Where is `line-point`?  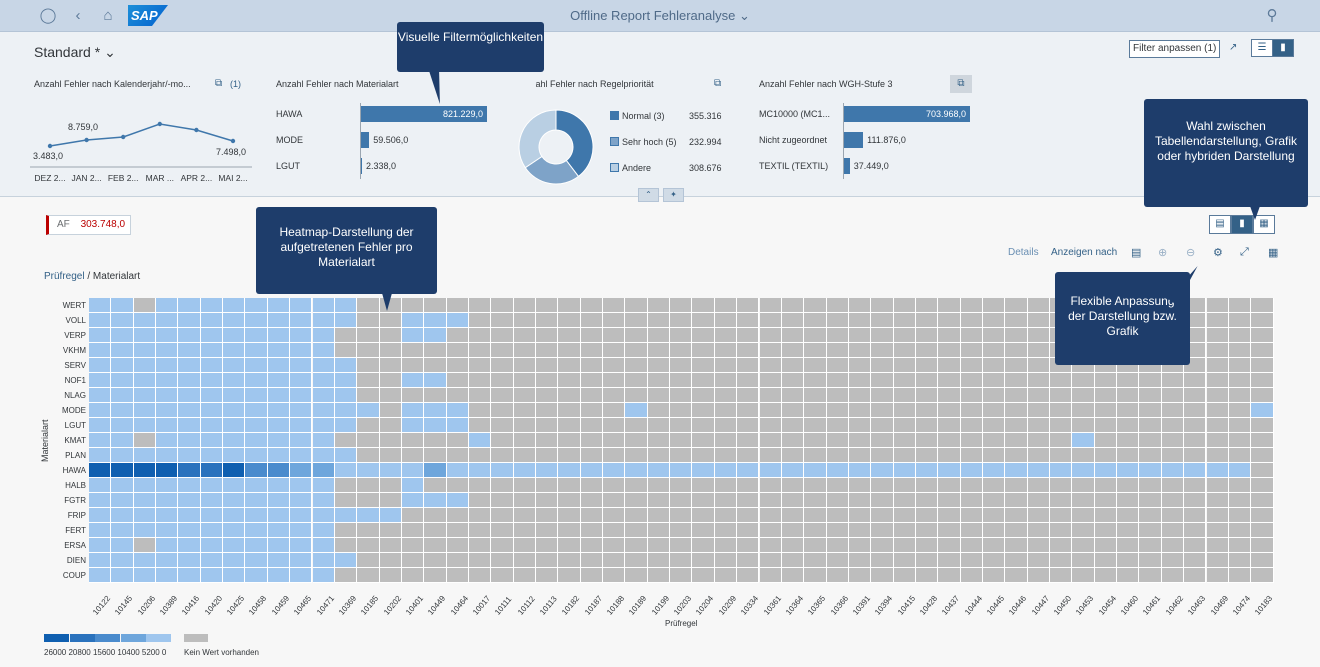
line-point is located at coordinates (196, 130).